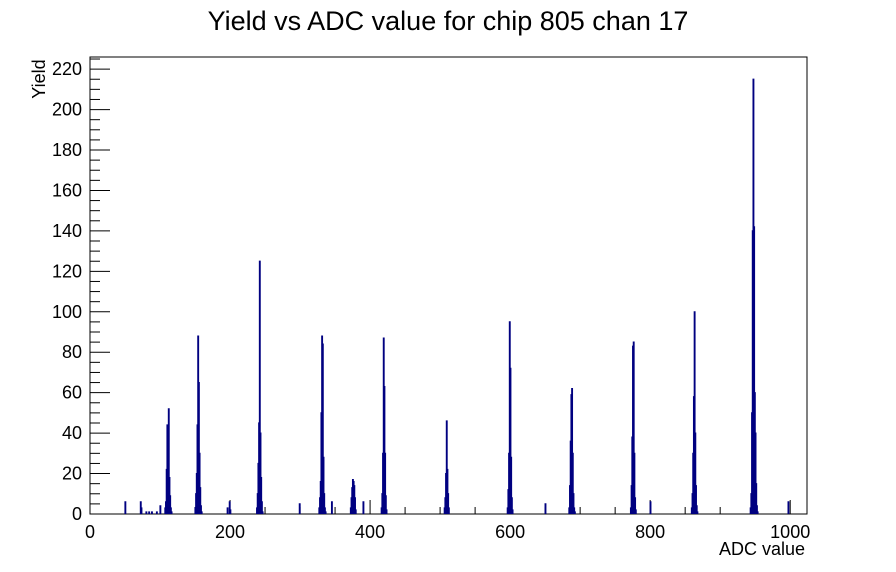  Describe the element at coordinates (67, 150) in the screenshot. I see `y-tick-label: 180` at that location.